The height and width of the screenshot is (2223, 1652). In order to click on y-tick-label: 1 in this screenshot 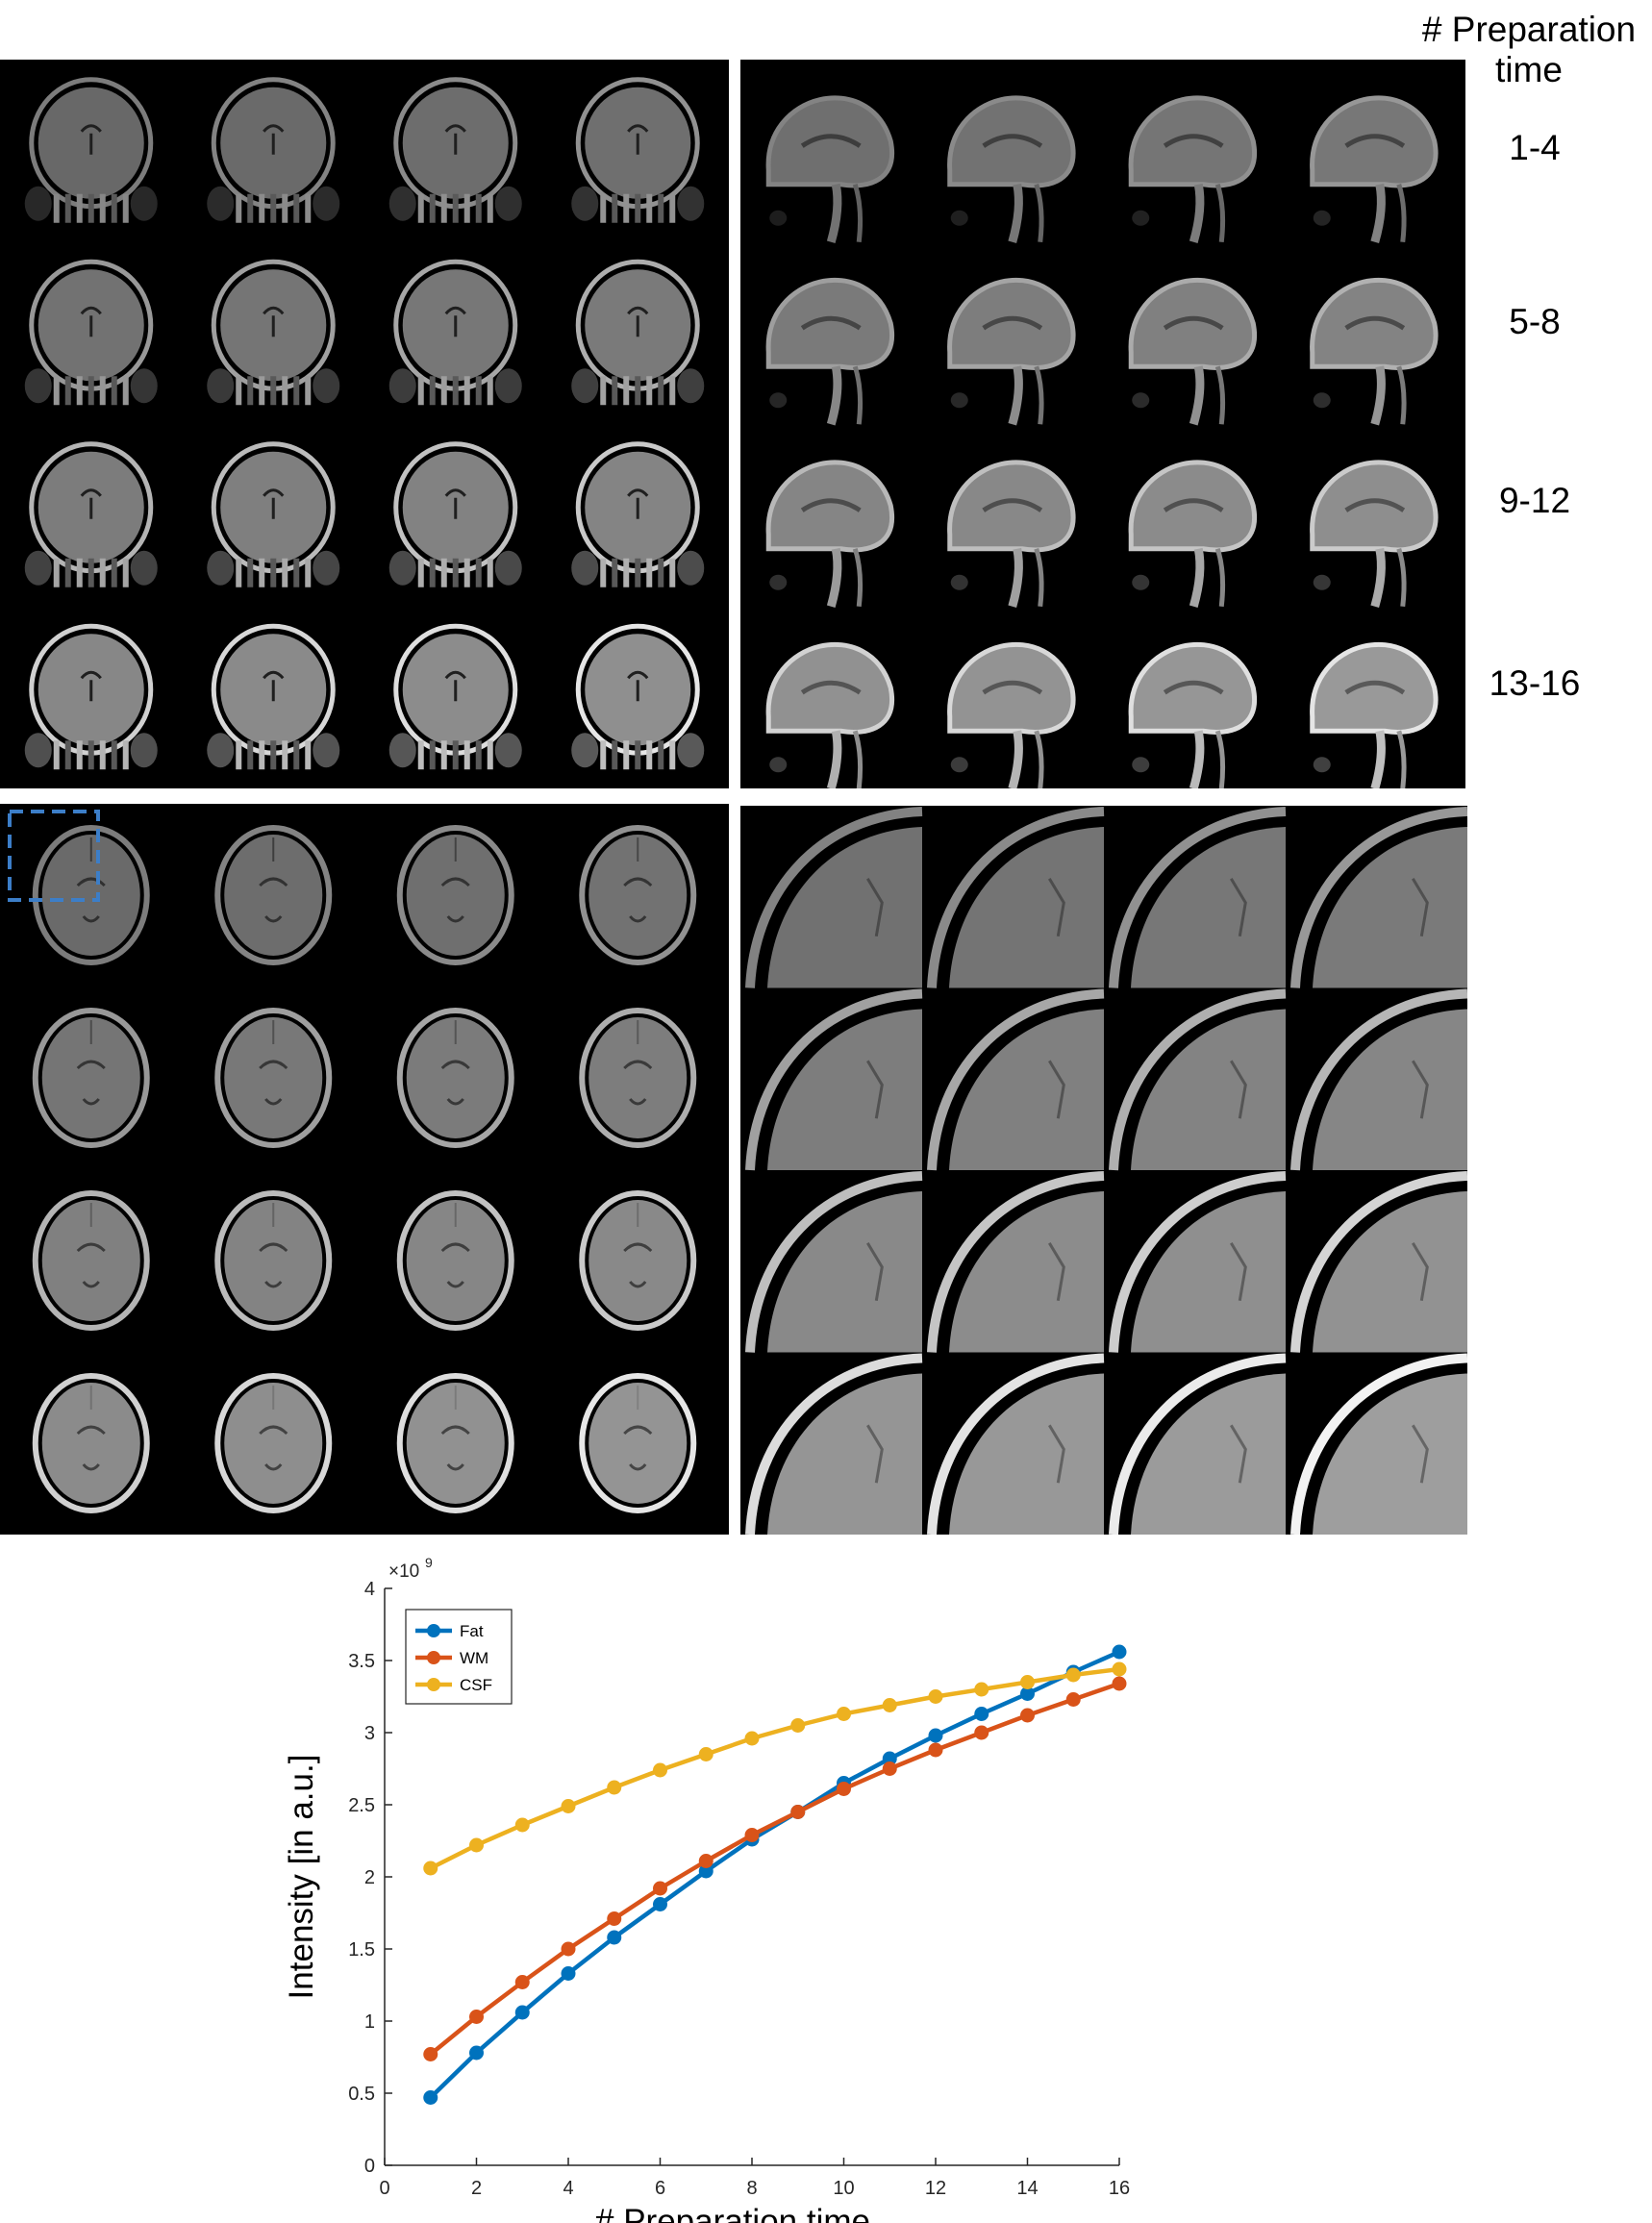, I will do `click(370, 2022)`.